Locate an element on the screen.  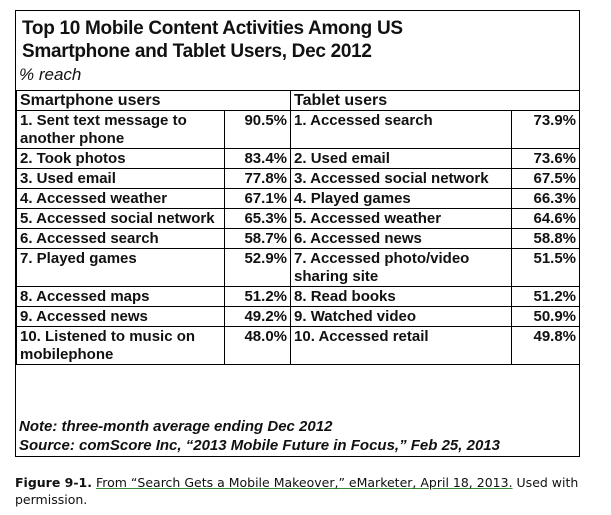
tablet-reach-value: 64.6% is located at coordinates (546, 218).